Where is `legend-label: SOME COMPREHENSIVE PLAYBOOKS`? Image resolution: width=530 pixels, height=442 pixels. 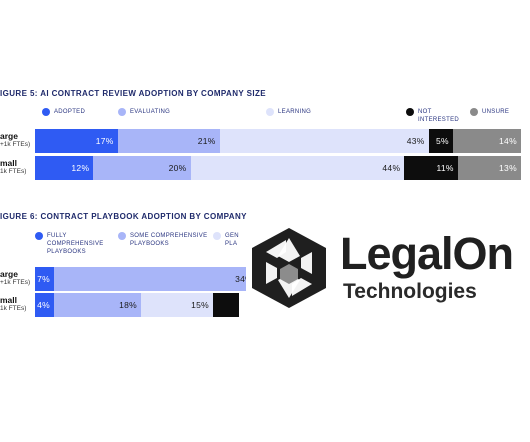
legend-label: SOME COMPREHENSIVE PLAYBOOKS is located at coordinates (169, 240).